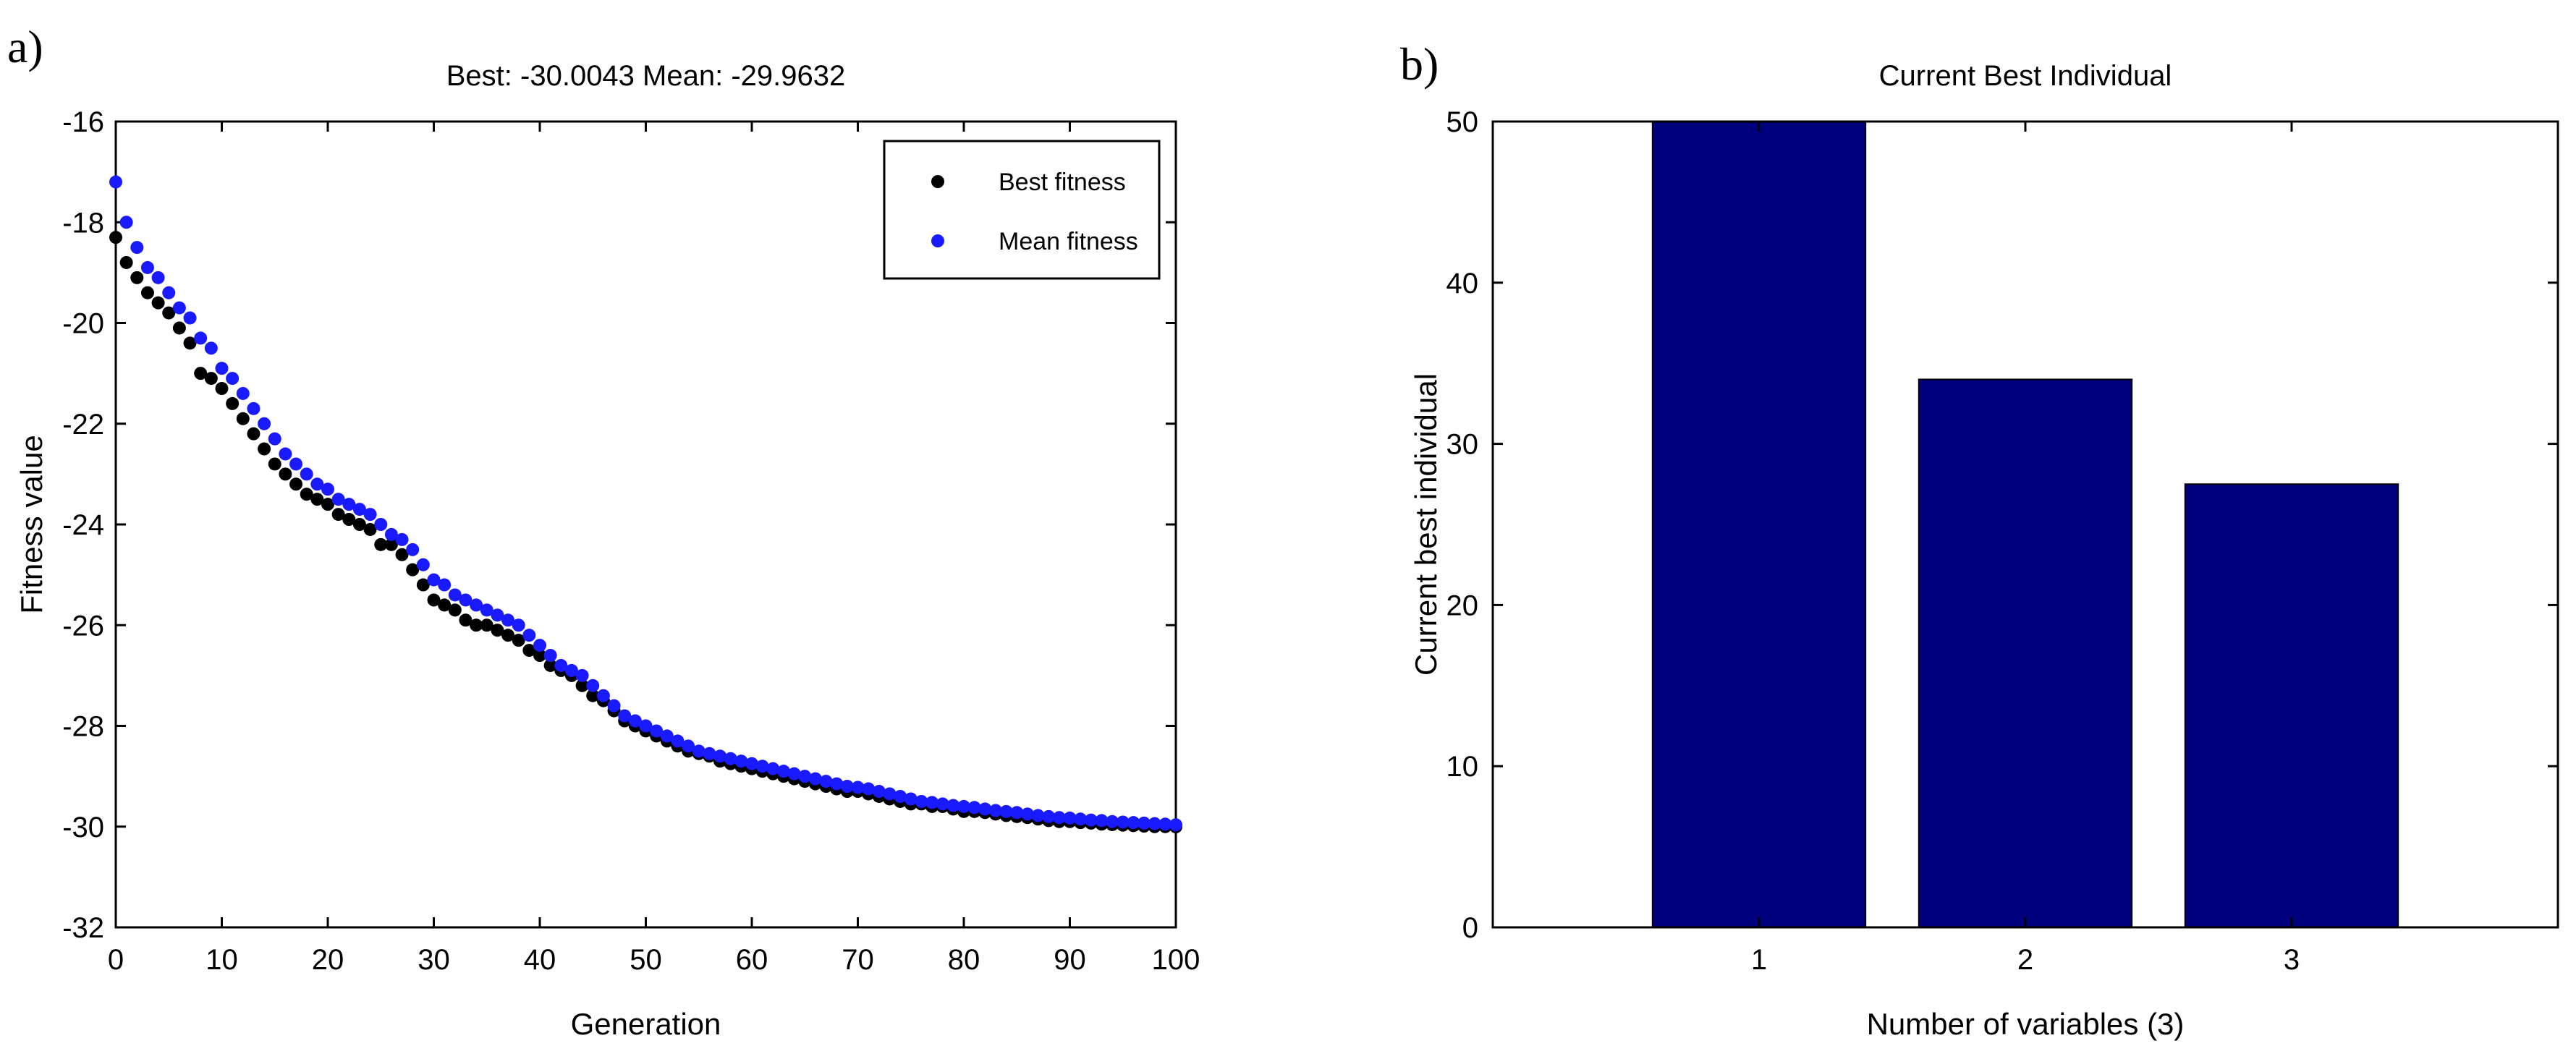  I want to click on y-tick-label: 30, so click(1462, 445).